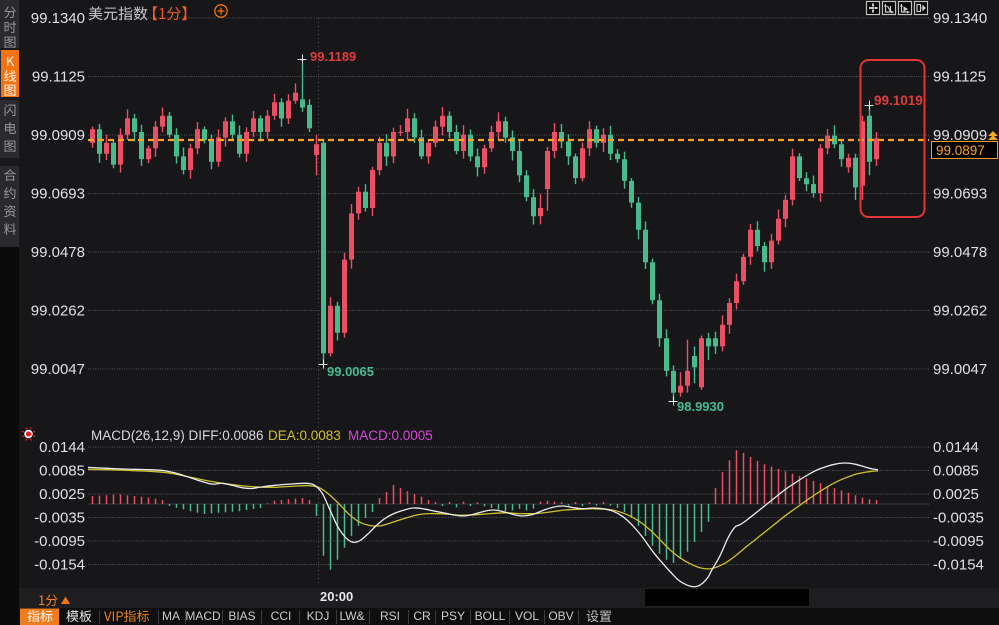 The width and height of the screenshot is (999, 625). I want to click on svg-text: 99.1019, so click(898, 100).